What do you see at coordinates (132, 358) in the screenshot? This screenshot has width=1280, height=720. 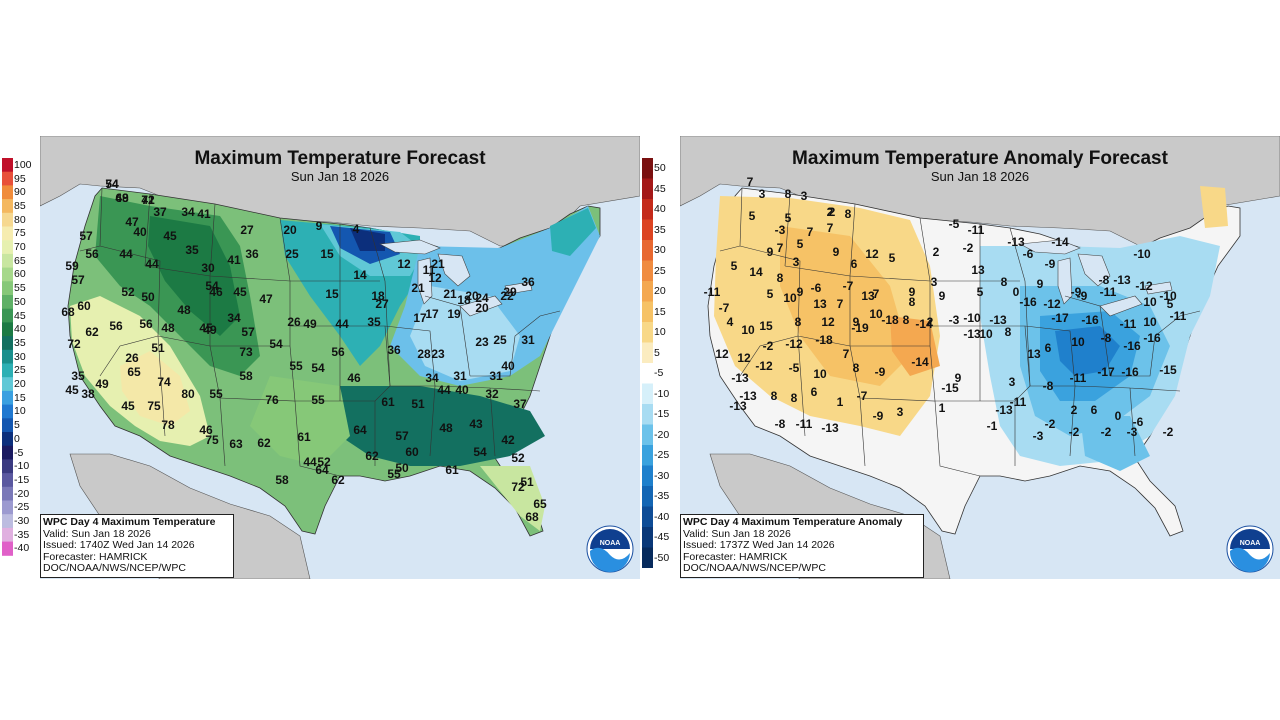 I see `temperature-value: 26` at bounding box center [132, 358].